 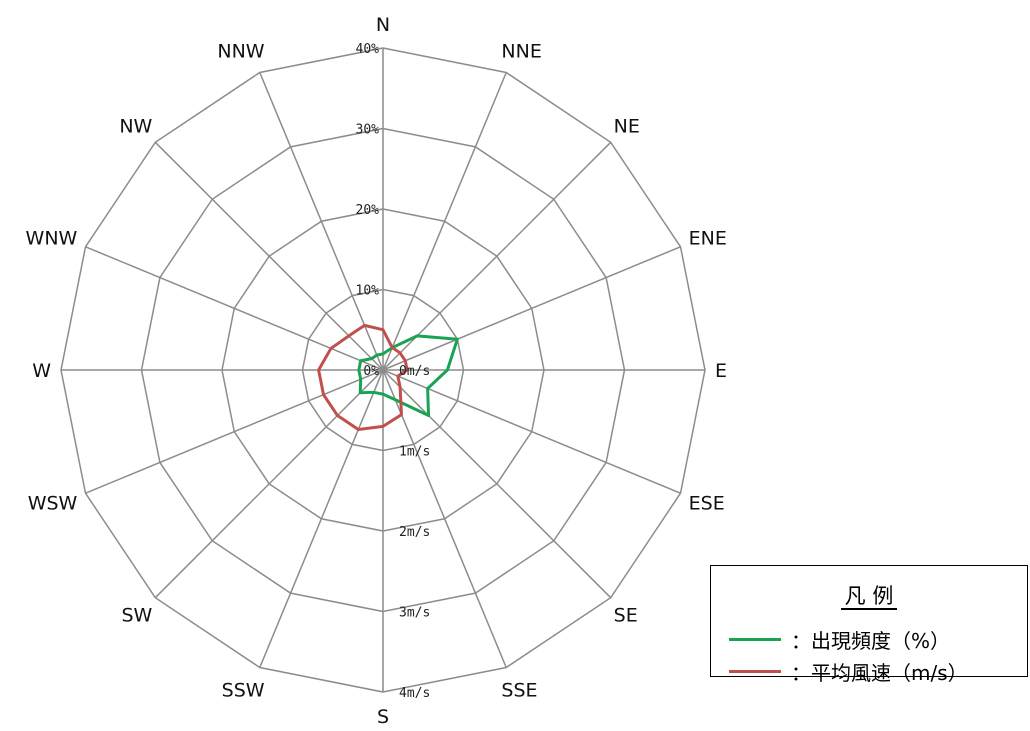 What do you see at coordinates (869, 595) in the screenshot?
I see `legend-title: 凡 例` at bounding box center [869, 595].